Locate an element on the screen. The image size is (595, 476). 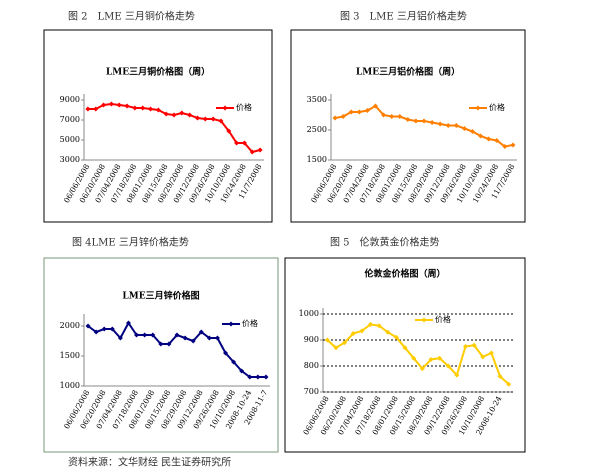
y-tick-label: 2000 is located at coordinates (70, 325).